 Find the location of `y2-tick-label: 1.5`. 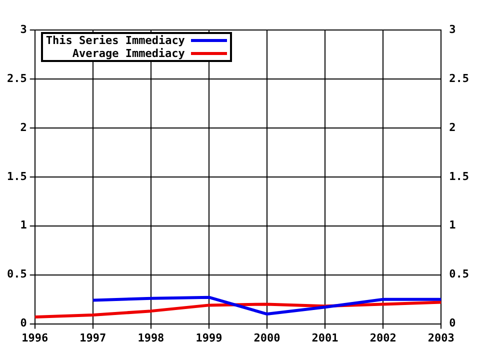

y2-tick-label: 1.5 is located at coordinates (459, 176).